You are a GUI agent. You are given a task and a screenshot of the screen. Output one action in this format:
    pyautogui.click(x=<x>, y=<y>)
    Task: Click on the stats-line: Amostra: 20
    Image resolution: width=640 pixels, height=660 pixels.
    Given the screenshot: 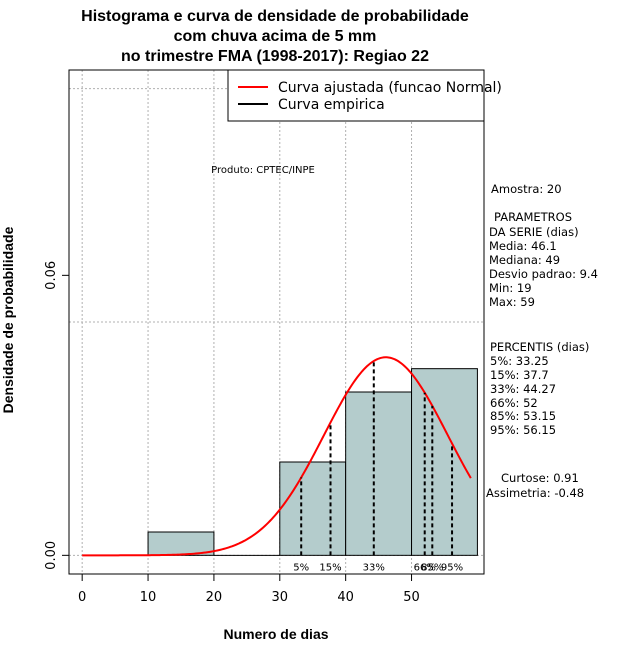 What is the action you would take?
    pyautogui.click(x=526, y=189)
    